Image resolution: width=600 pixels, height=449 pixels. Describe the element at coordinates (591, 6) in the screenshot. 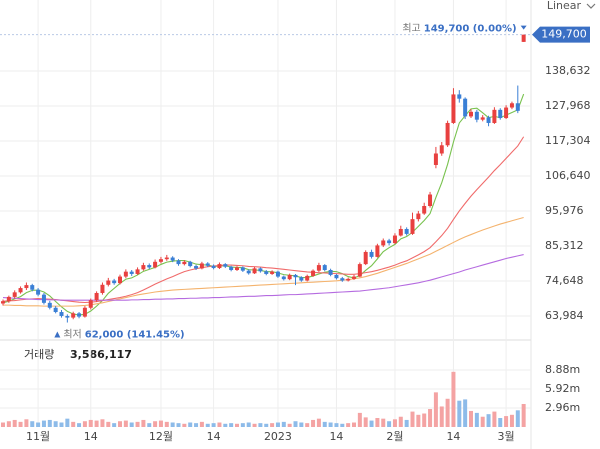

I see `dropdown-chevron` at that location.